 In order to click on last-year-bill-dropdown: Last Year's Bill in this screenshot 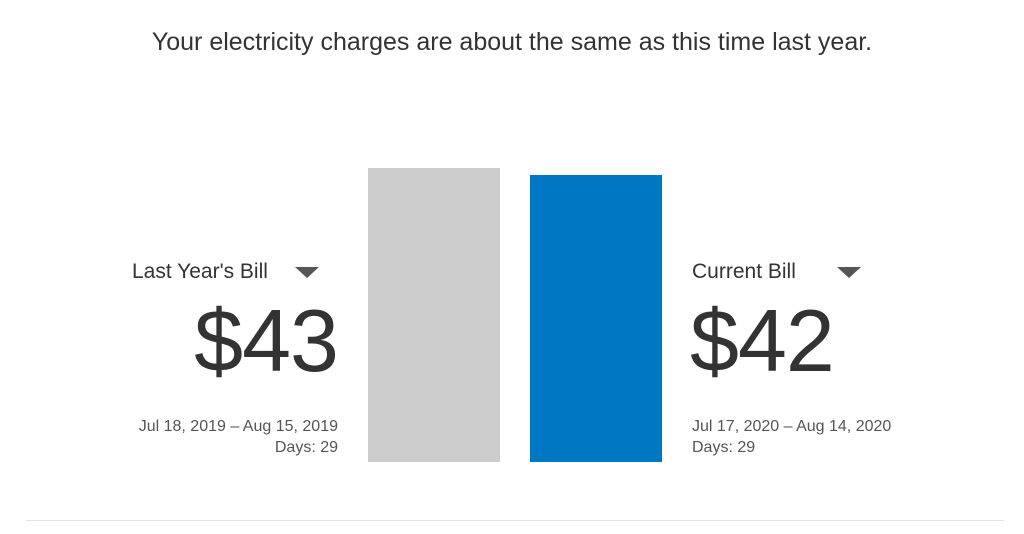, I will do `click(225, 272)`.